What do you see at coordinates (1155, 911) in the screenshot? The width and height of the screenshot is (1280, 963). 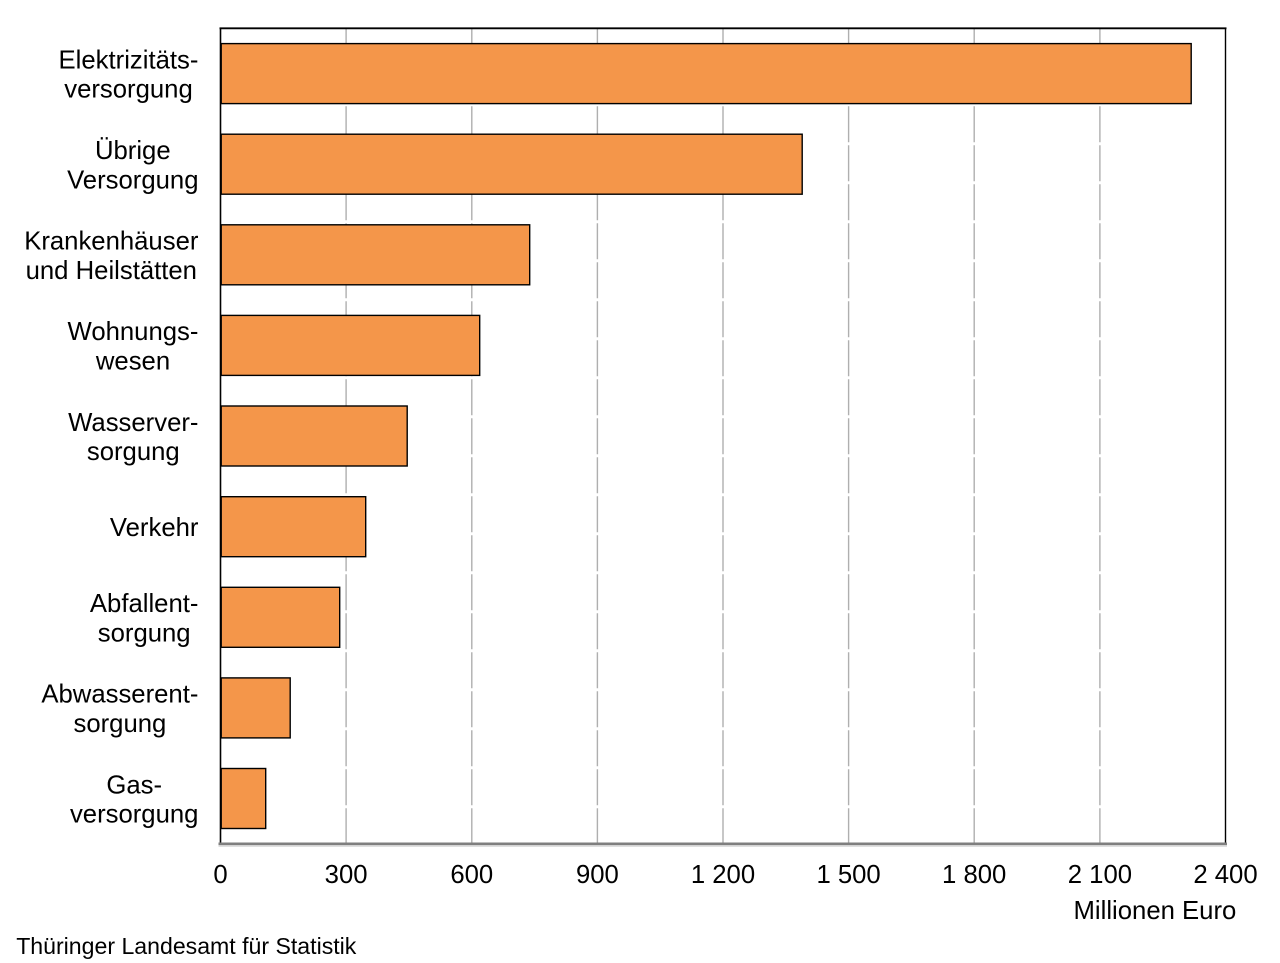 I see `svg-text: Millionen Euro` at bounding box center [1155, 911].